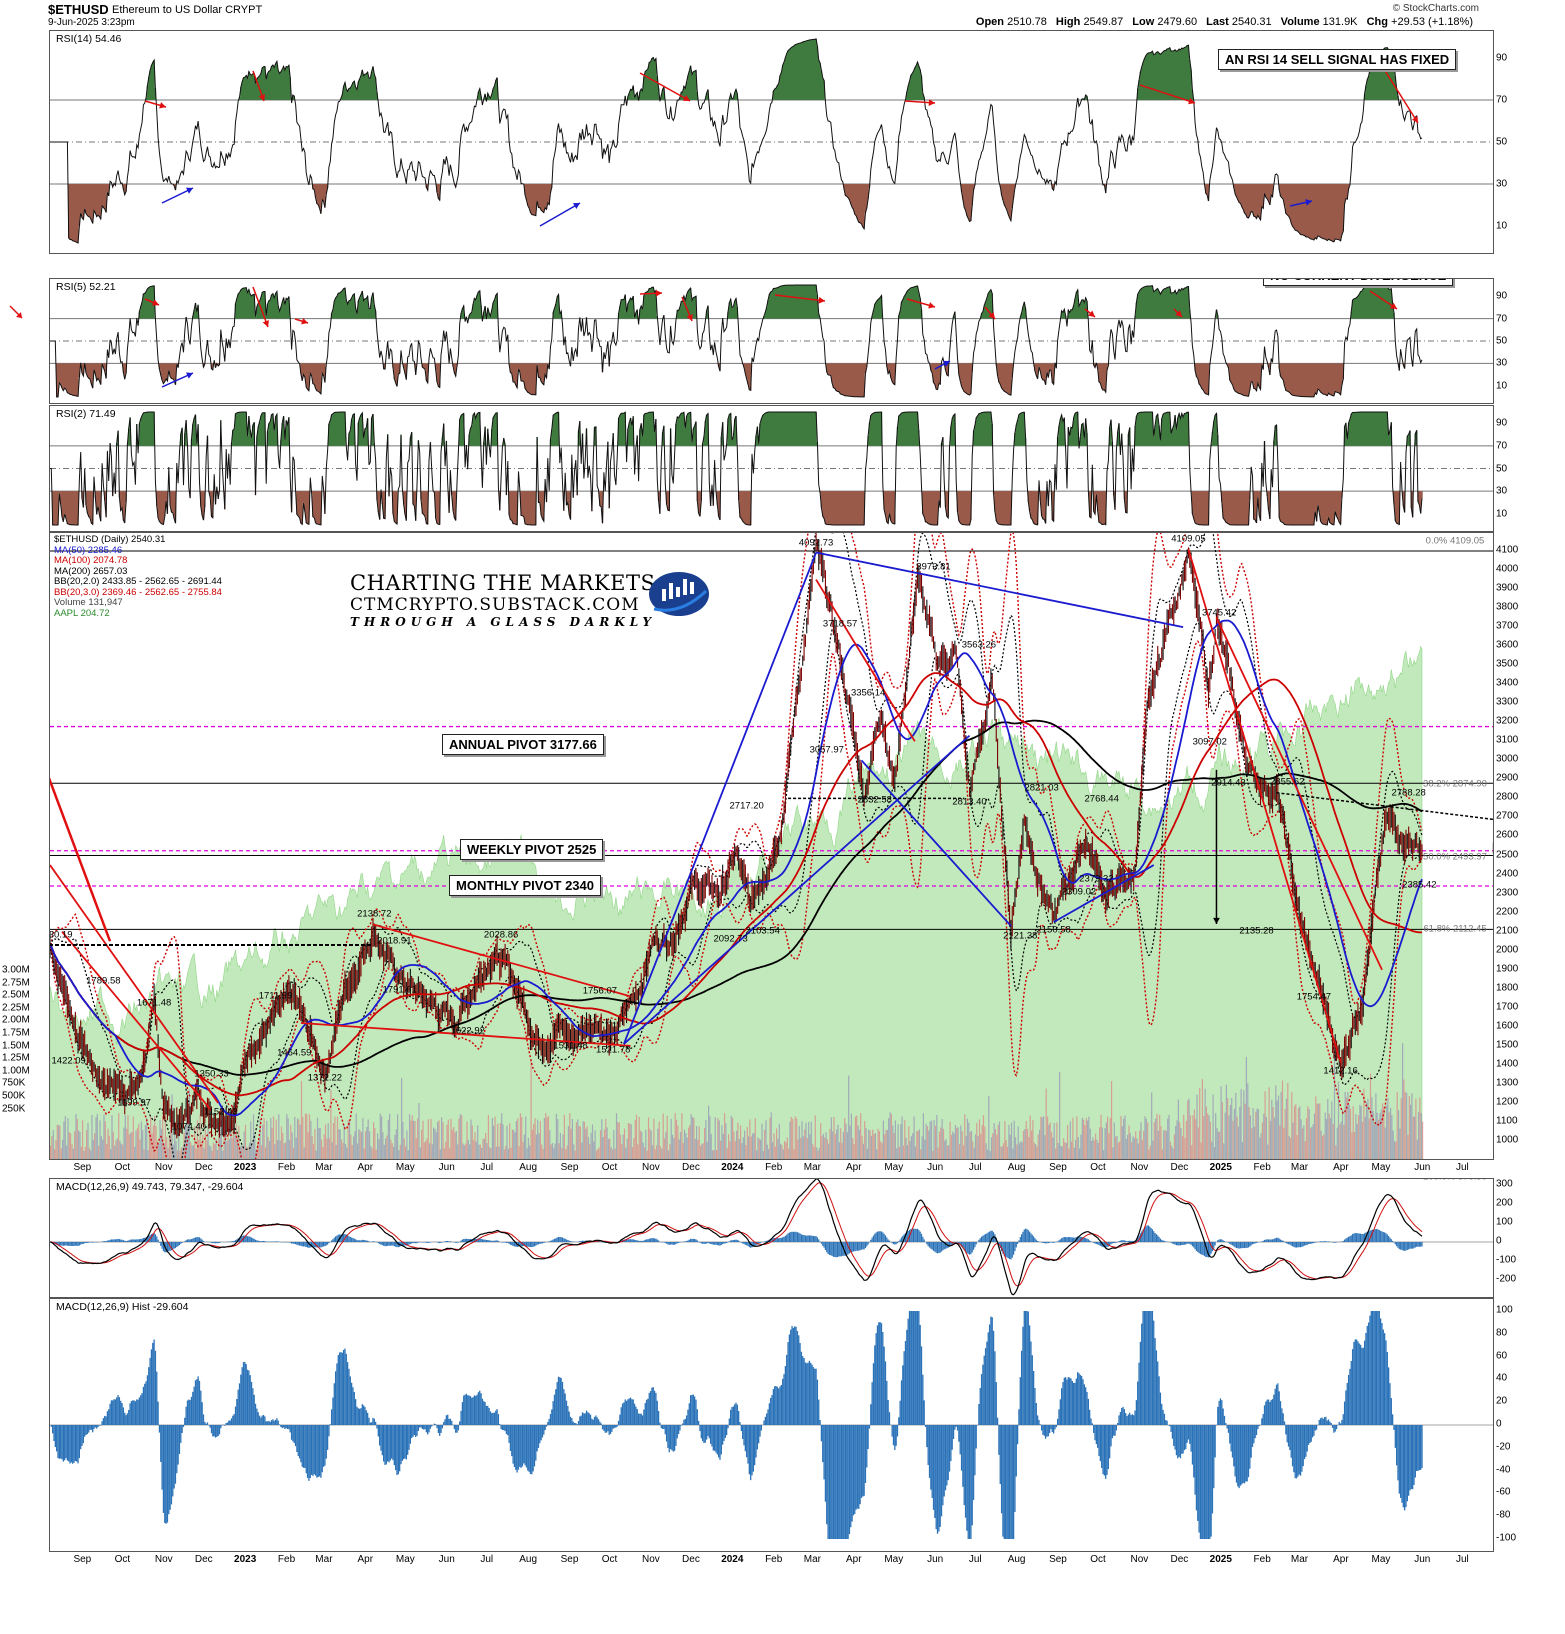  Describe the element at coordinates (1220, 1167) in the screenshot. I see `x-tick-2025: 2025` at that location.